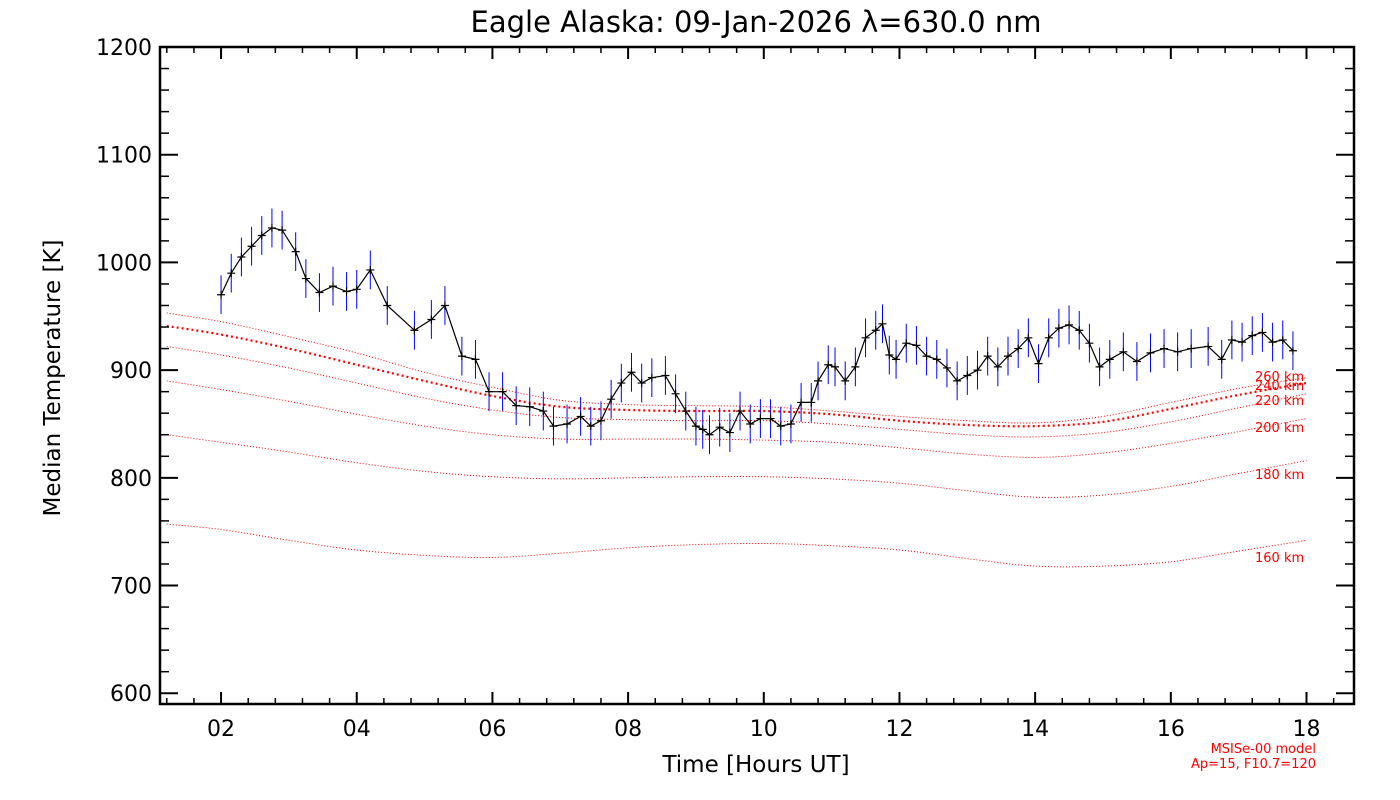  Describe the element at coordinates (1279, 428) in the screenshot. I see `model-label-200-km: 200 km` at that location.